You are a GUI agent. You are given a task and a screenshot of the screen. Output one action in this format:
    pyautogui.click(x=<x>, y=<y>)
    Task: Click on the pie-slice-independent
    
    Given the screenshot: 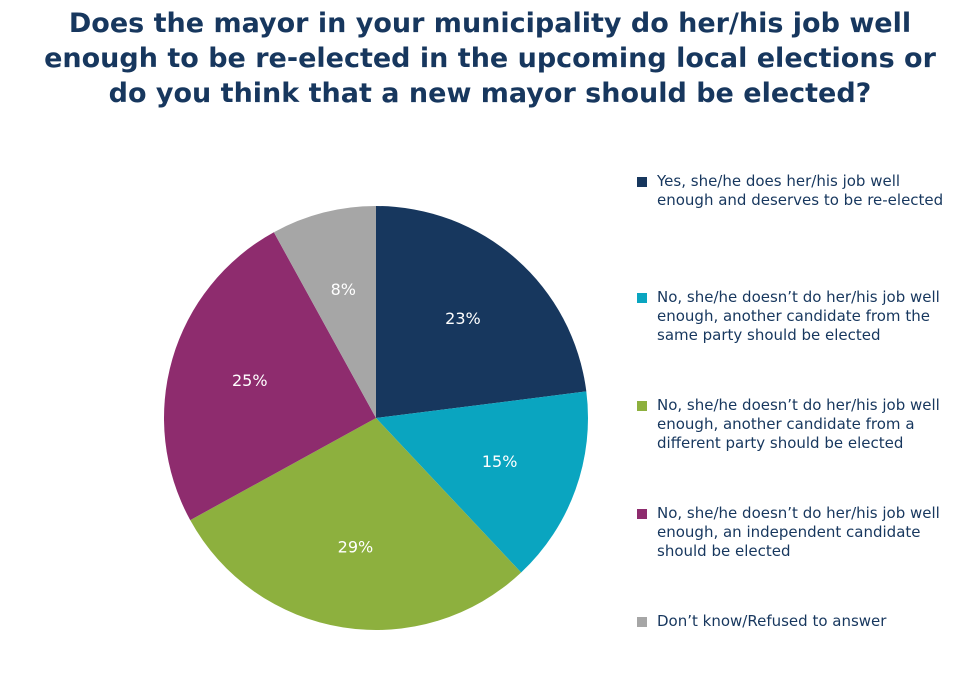 What is the action you would take?
    pyautogui.click(x=269, y=376)
    